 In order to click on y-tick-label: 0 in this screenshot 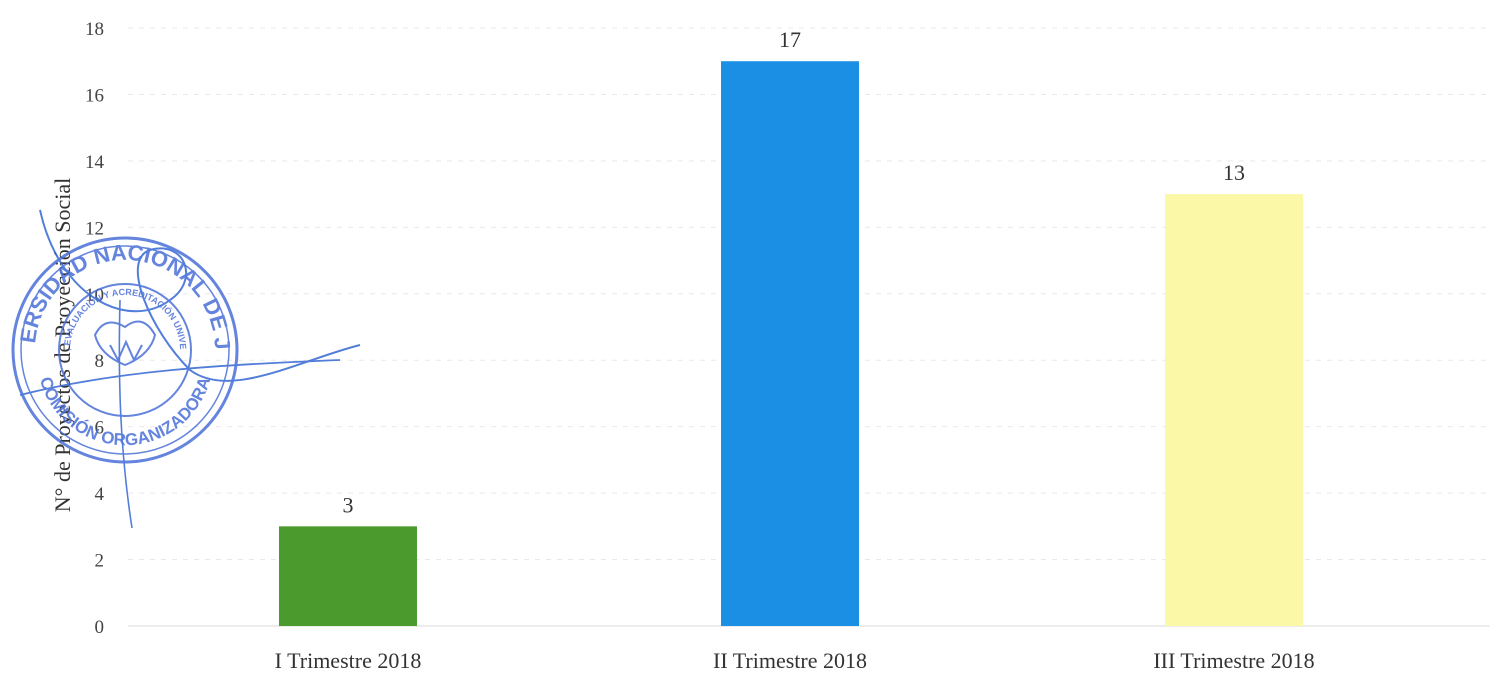, I will do `click(100, 627)`.